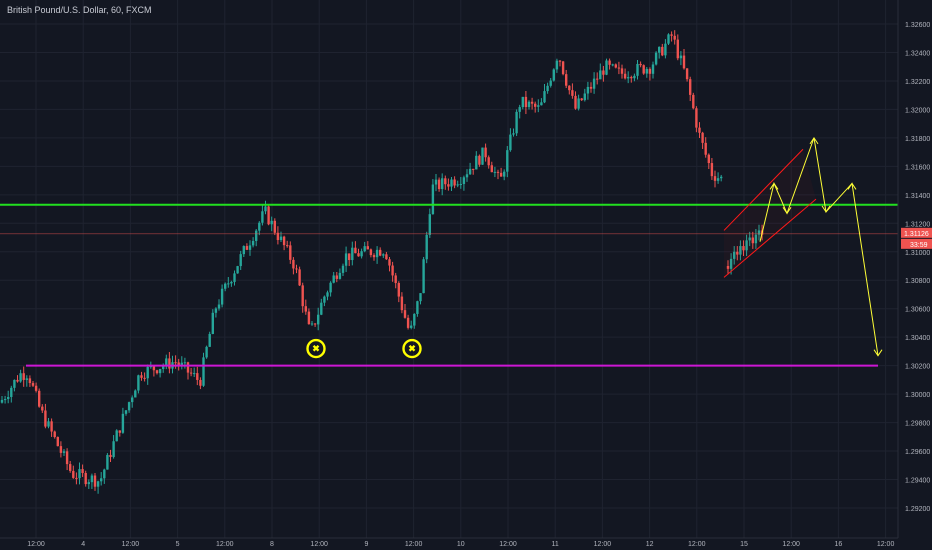 The height and width of the screenshot is (550, 932). Describe the element at coordinates (919, 245) in the screenshot. I see `countdown-label: 33:59` at that location.